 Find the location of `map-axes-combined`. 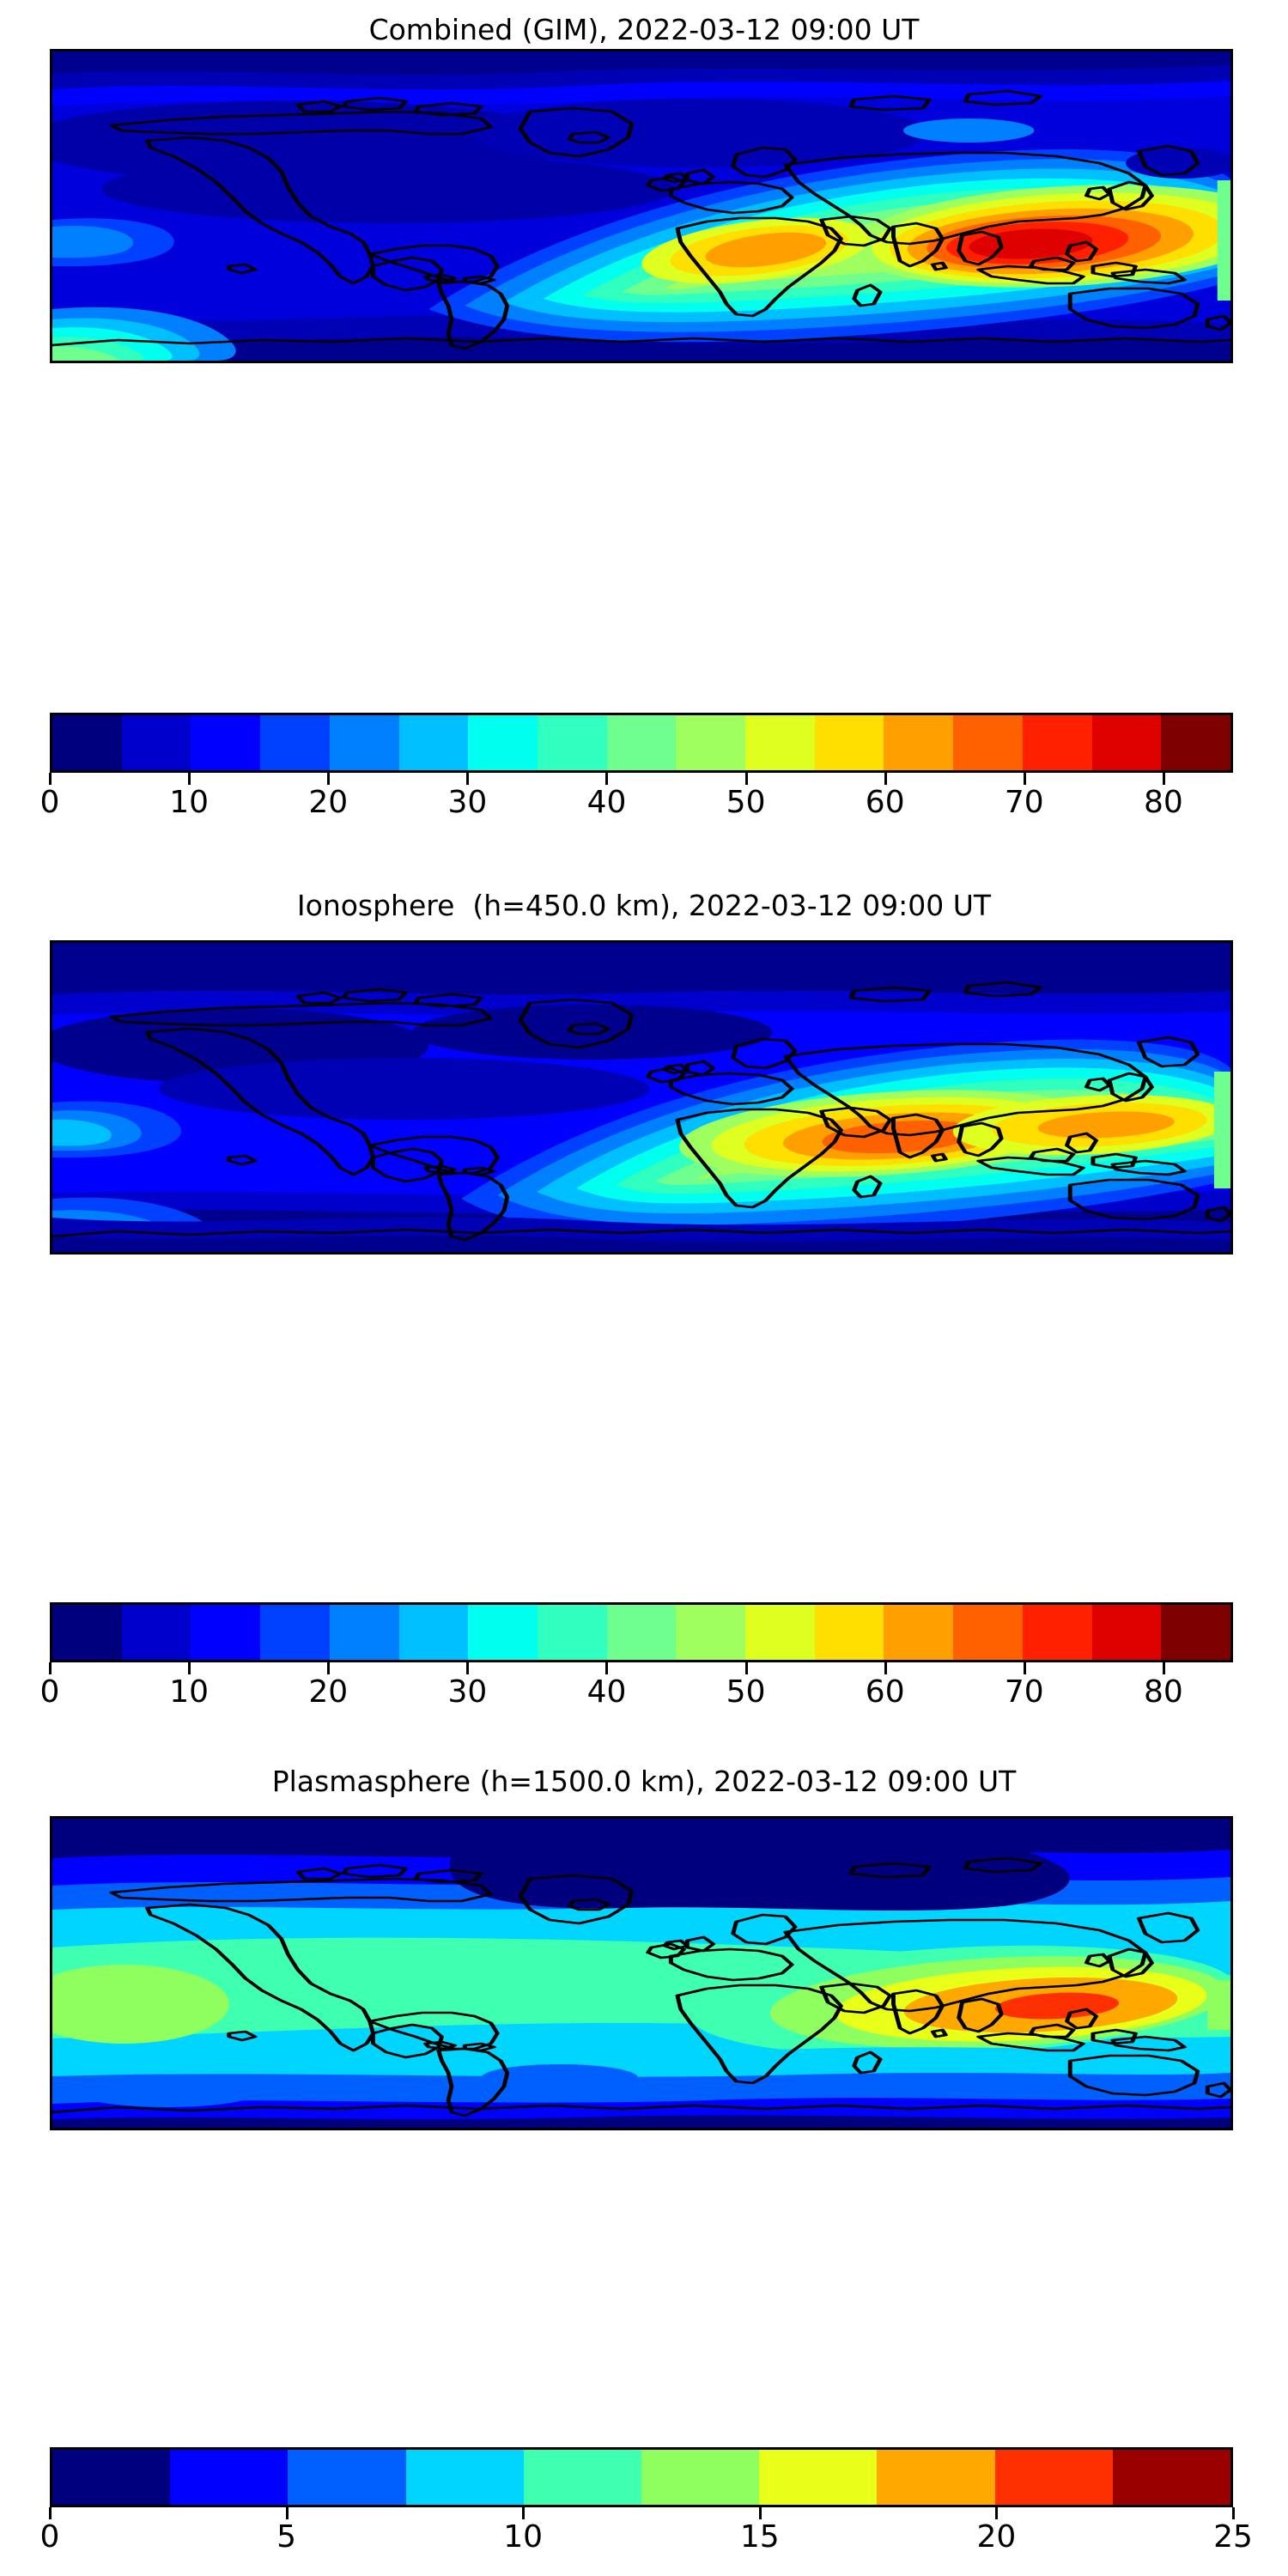

map-axes-combined is located at coordinates (641, 206).